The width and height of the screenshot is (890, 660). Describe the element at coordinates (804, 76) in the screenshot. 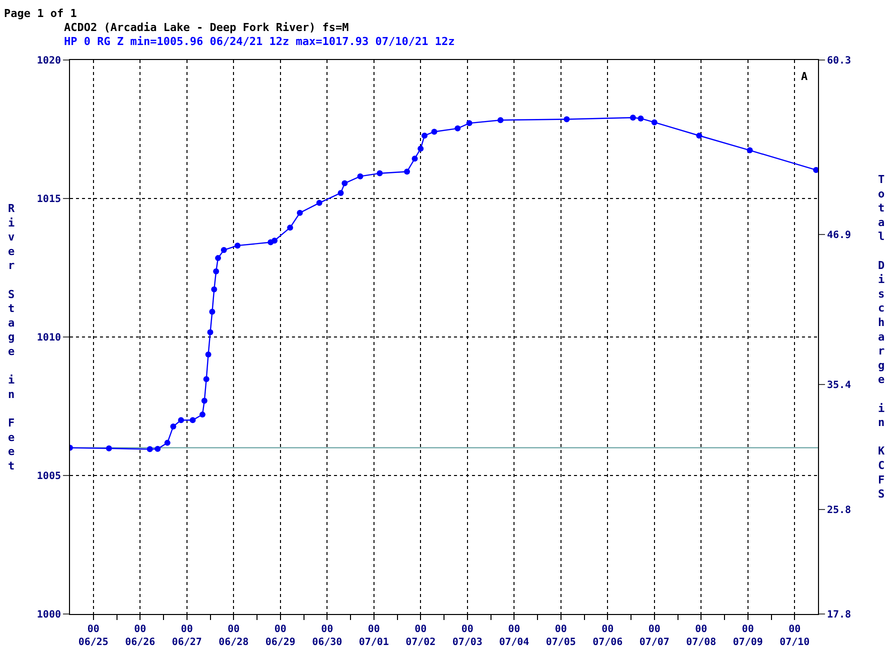

I see `annotation: A` at that location.